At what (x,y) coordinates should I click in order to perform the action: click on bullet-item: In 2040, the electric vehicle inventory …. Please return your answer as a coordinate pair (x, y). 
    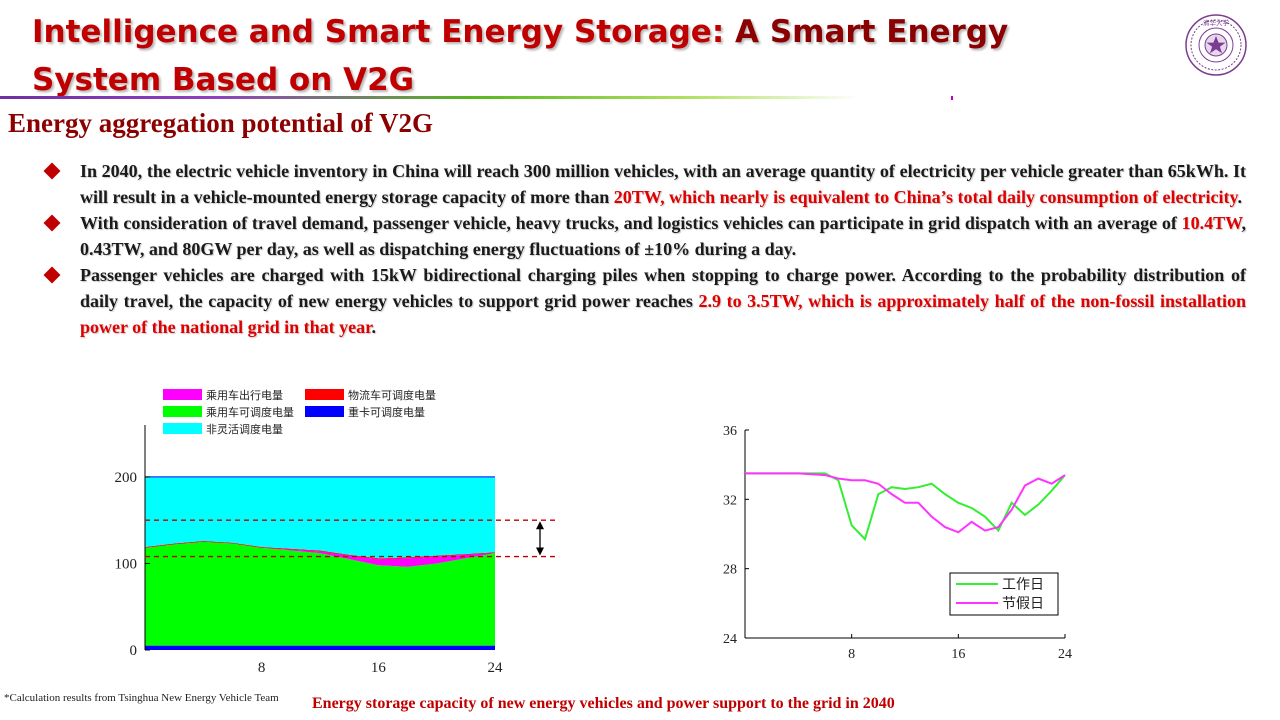
    Looking at the image, I should click on (644, 184).